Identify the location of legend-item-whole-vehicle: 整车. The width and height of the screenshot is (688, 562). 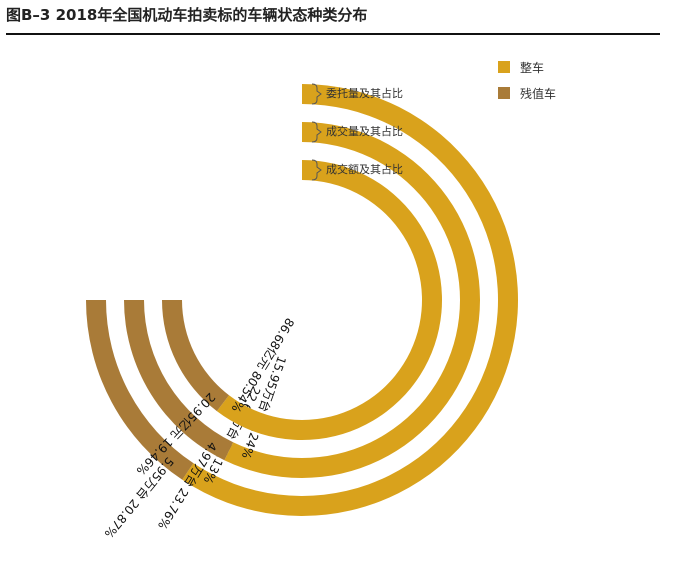
(527, 67).